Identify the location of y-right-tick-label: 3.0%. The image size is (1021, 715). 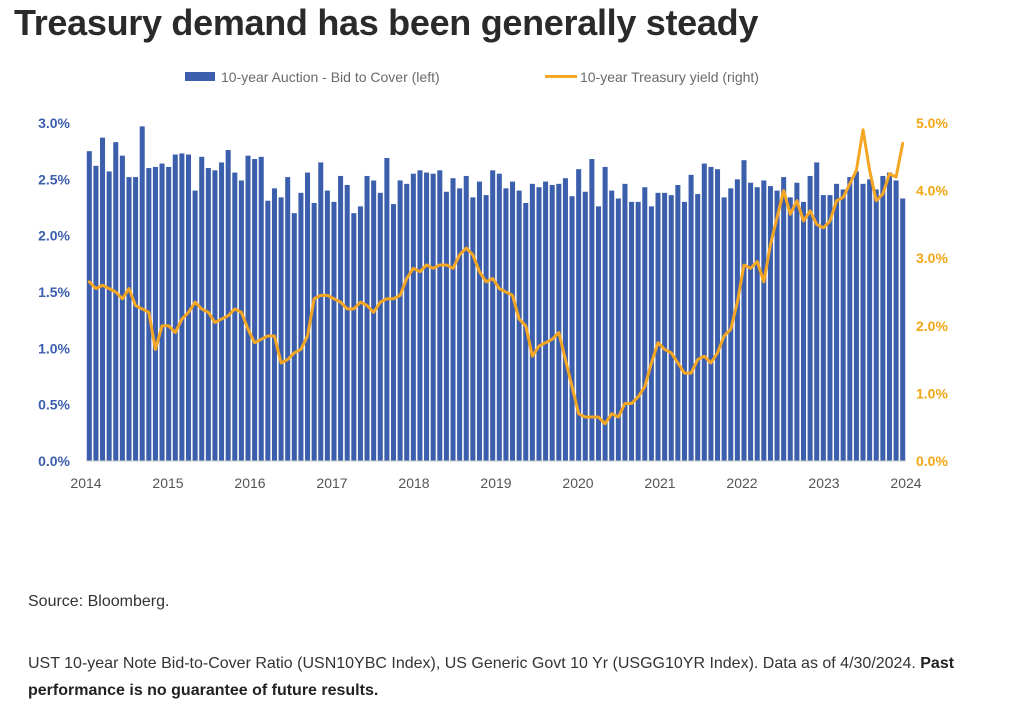
(932, 258).